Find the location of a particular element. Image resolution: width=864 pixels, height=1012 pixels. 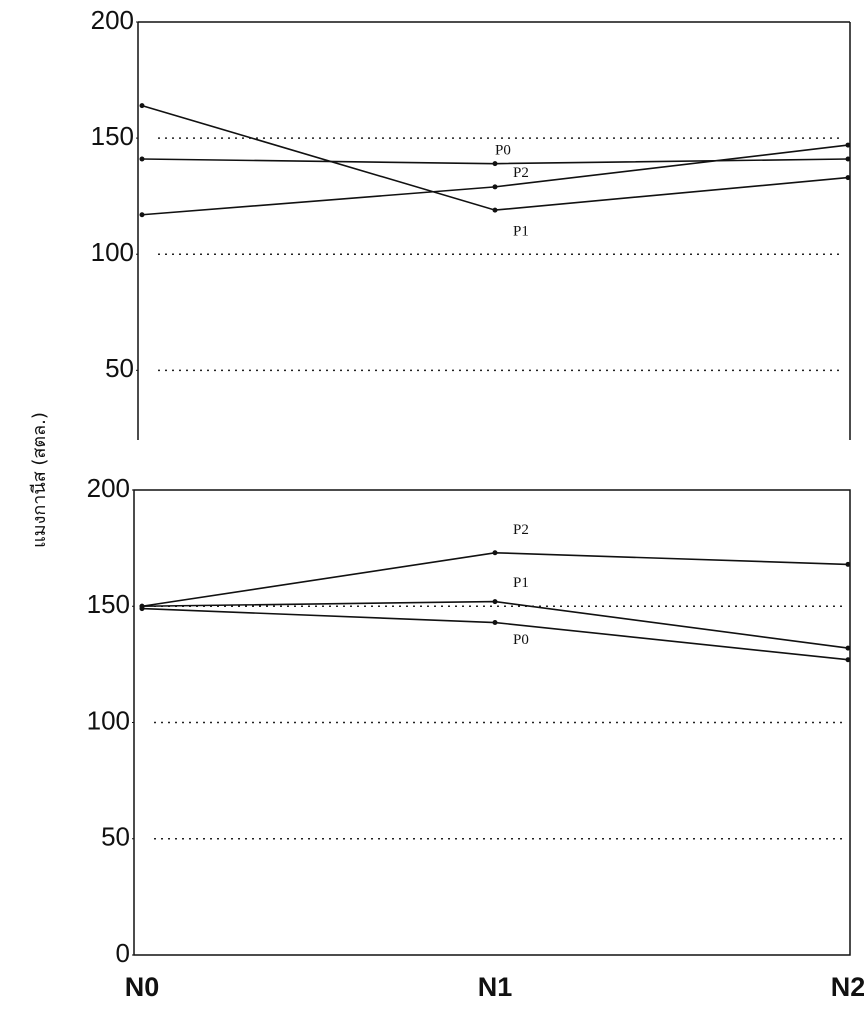

y-tick-label: 0 is located at coordinates (123, 953).